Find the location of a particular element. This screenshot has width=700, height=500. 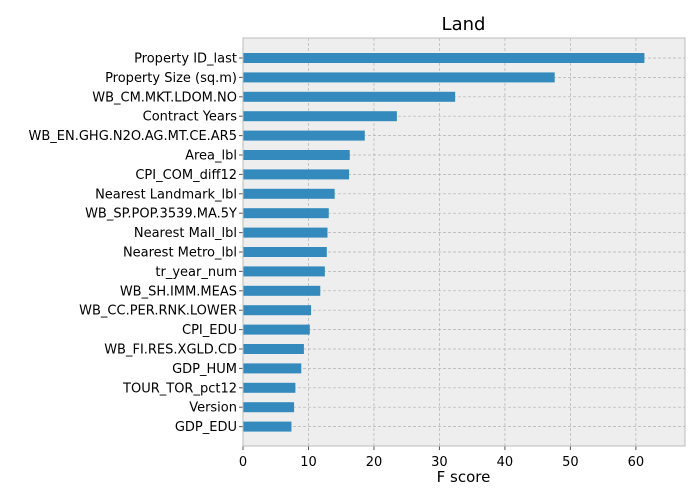

x-tick-label: 50 is located at coordinates (570, 462).